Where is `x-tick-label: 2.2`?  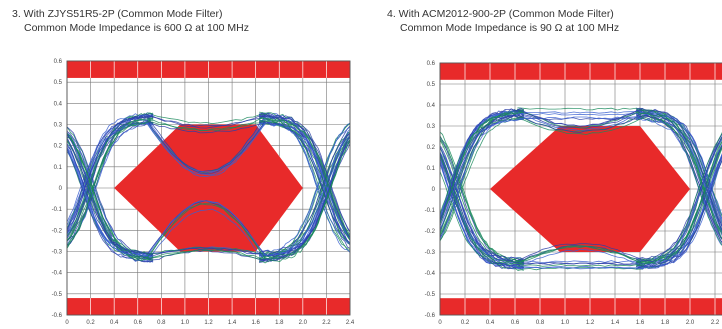 x-tick-label: 2.2 is located at coordinates (326, 323).